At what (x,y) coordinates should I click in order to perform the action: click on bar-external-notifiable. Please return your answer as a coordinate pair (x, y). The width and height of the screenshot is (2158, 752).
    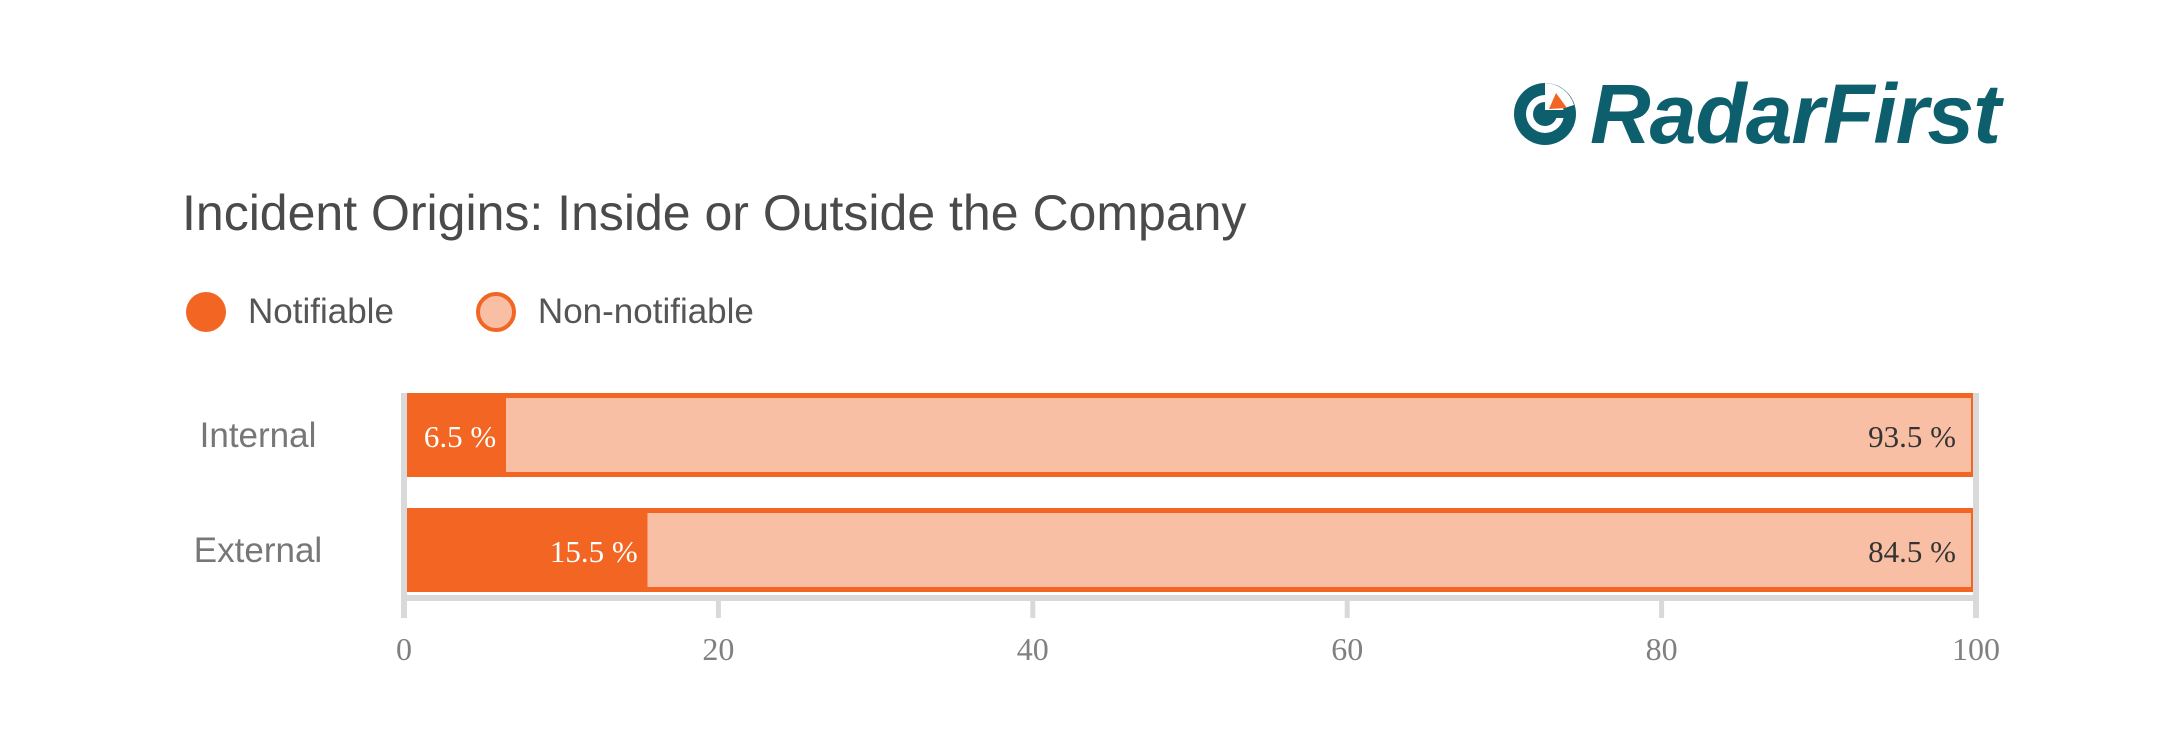
    Looking at the image, I should click on (526, 550).